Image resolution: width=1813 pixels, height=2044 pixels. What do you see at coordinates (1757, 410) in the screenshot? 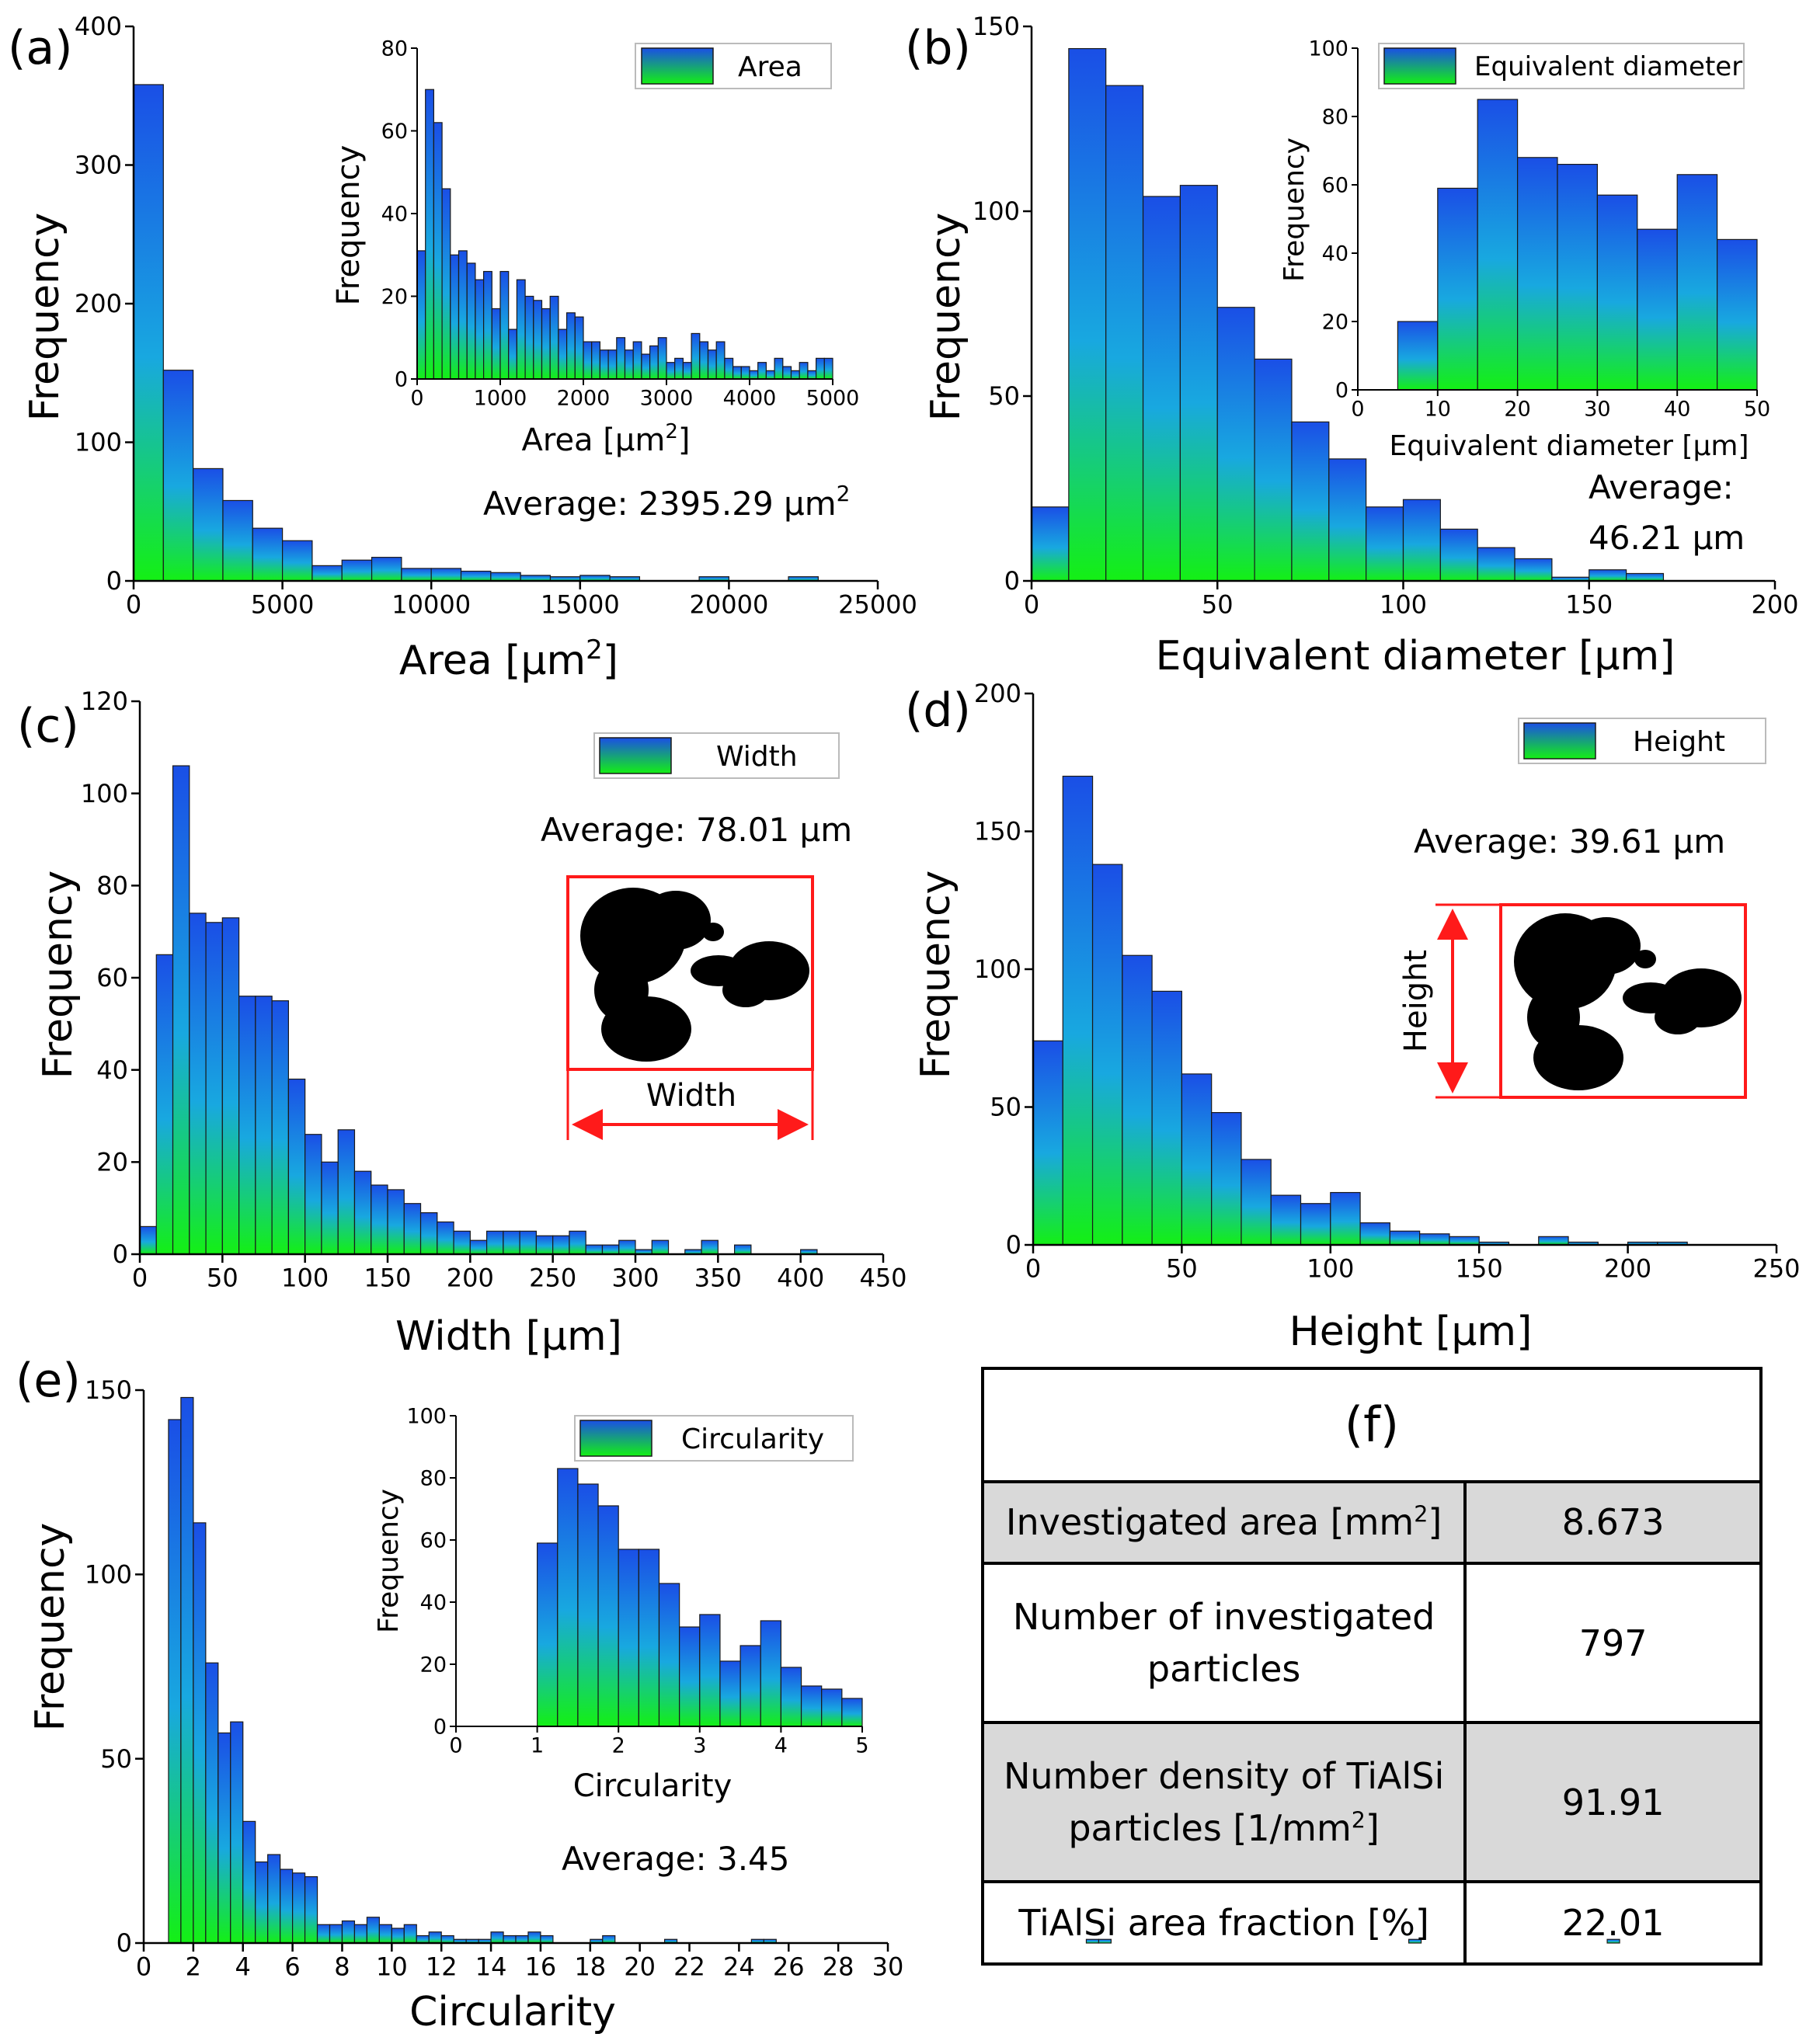
I see `x-tick-label: 50` at bounding box center [1757, 410].